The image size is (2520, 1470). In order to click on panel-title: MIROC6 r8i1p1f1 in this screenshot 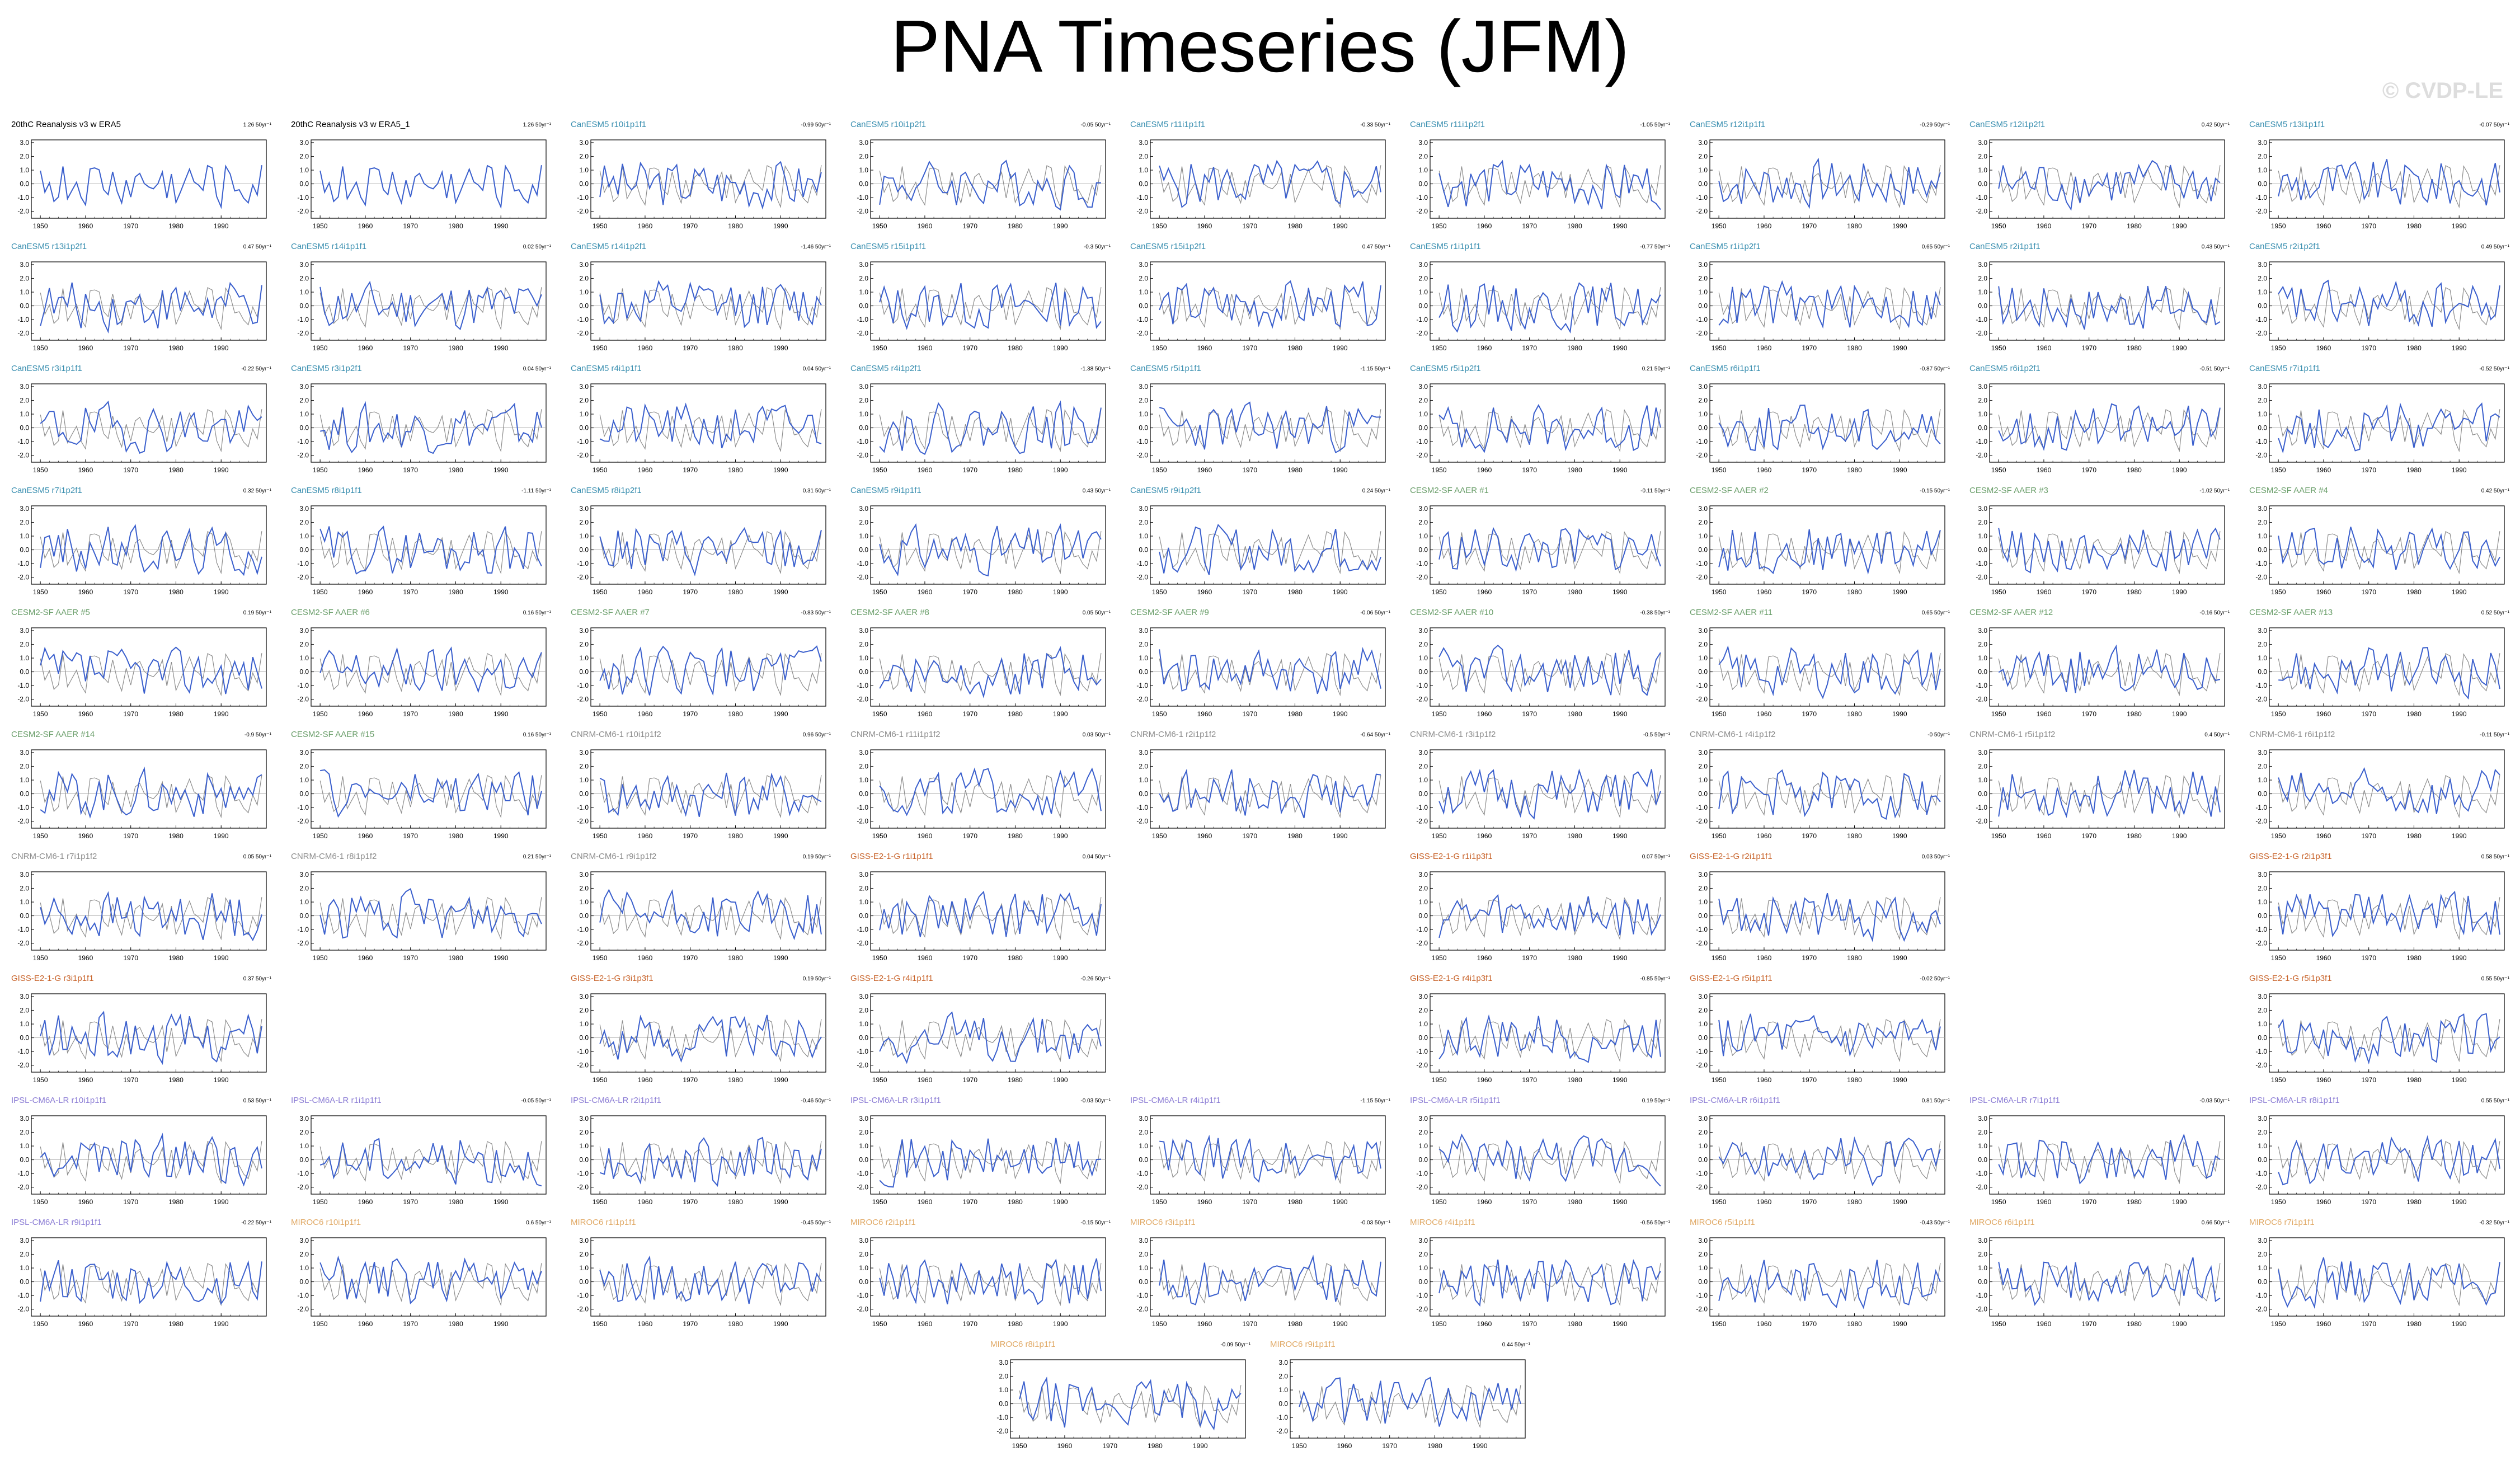, I will do `click(1023, 1344)`.